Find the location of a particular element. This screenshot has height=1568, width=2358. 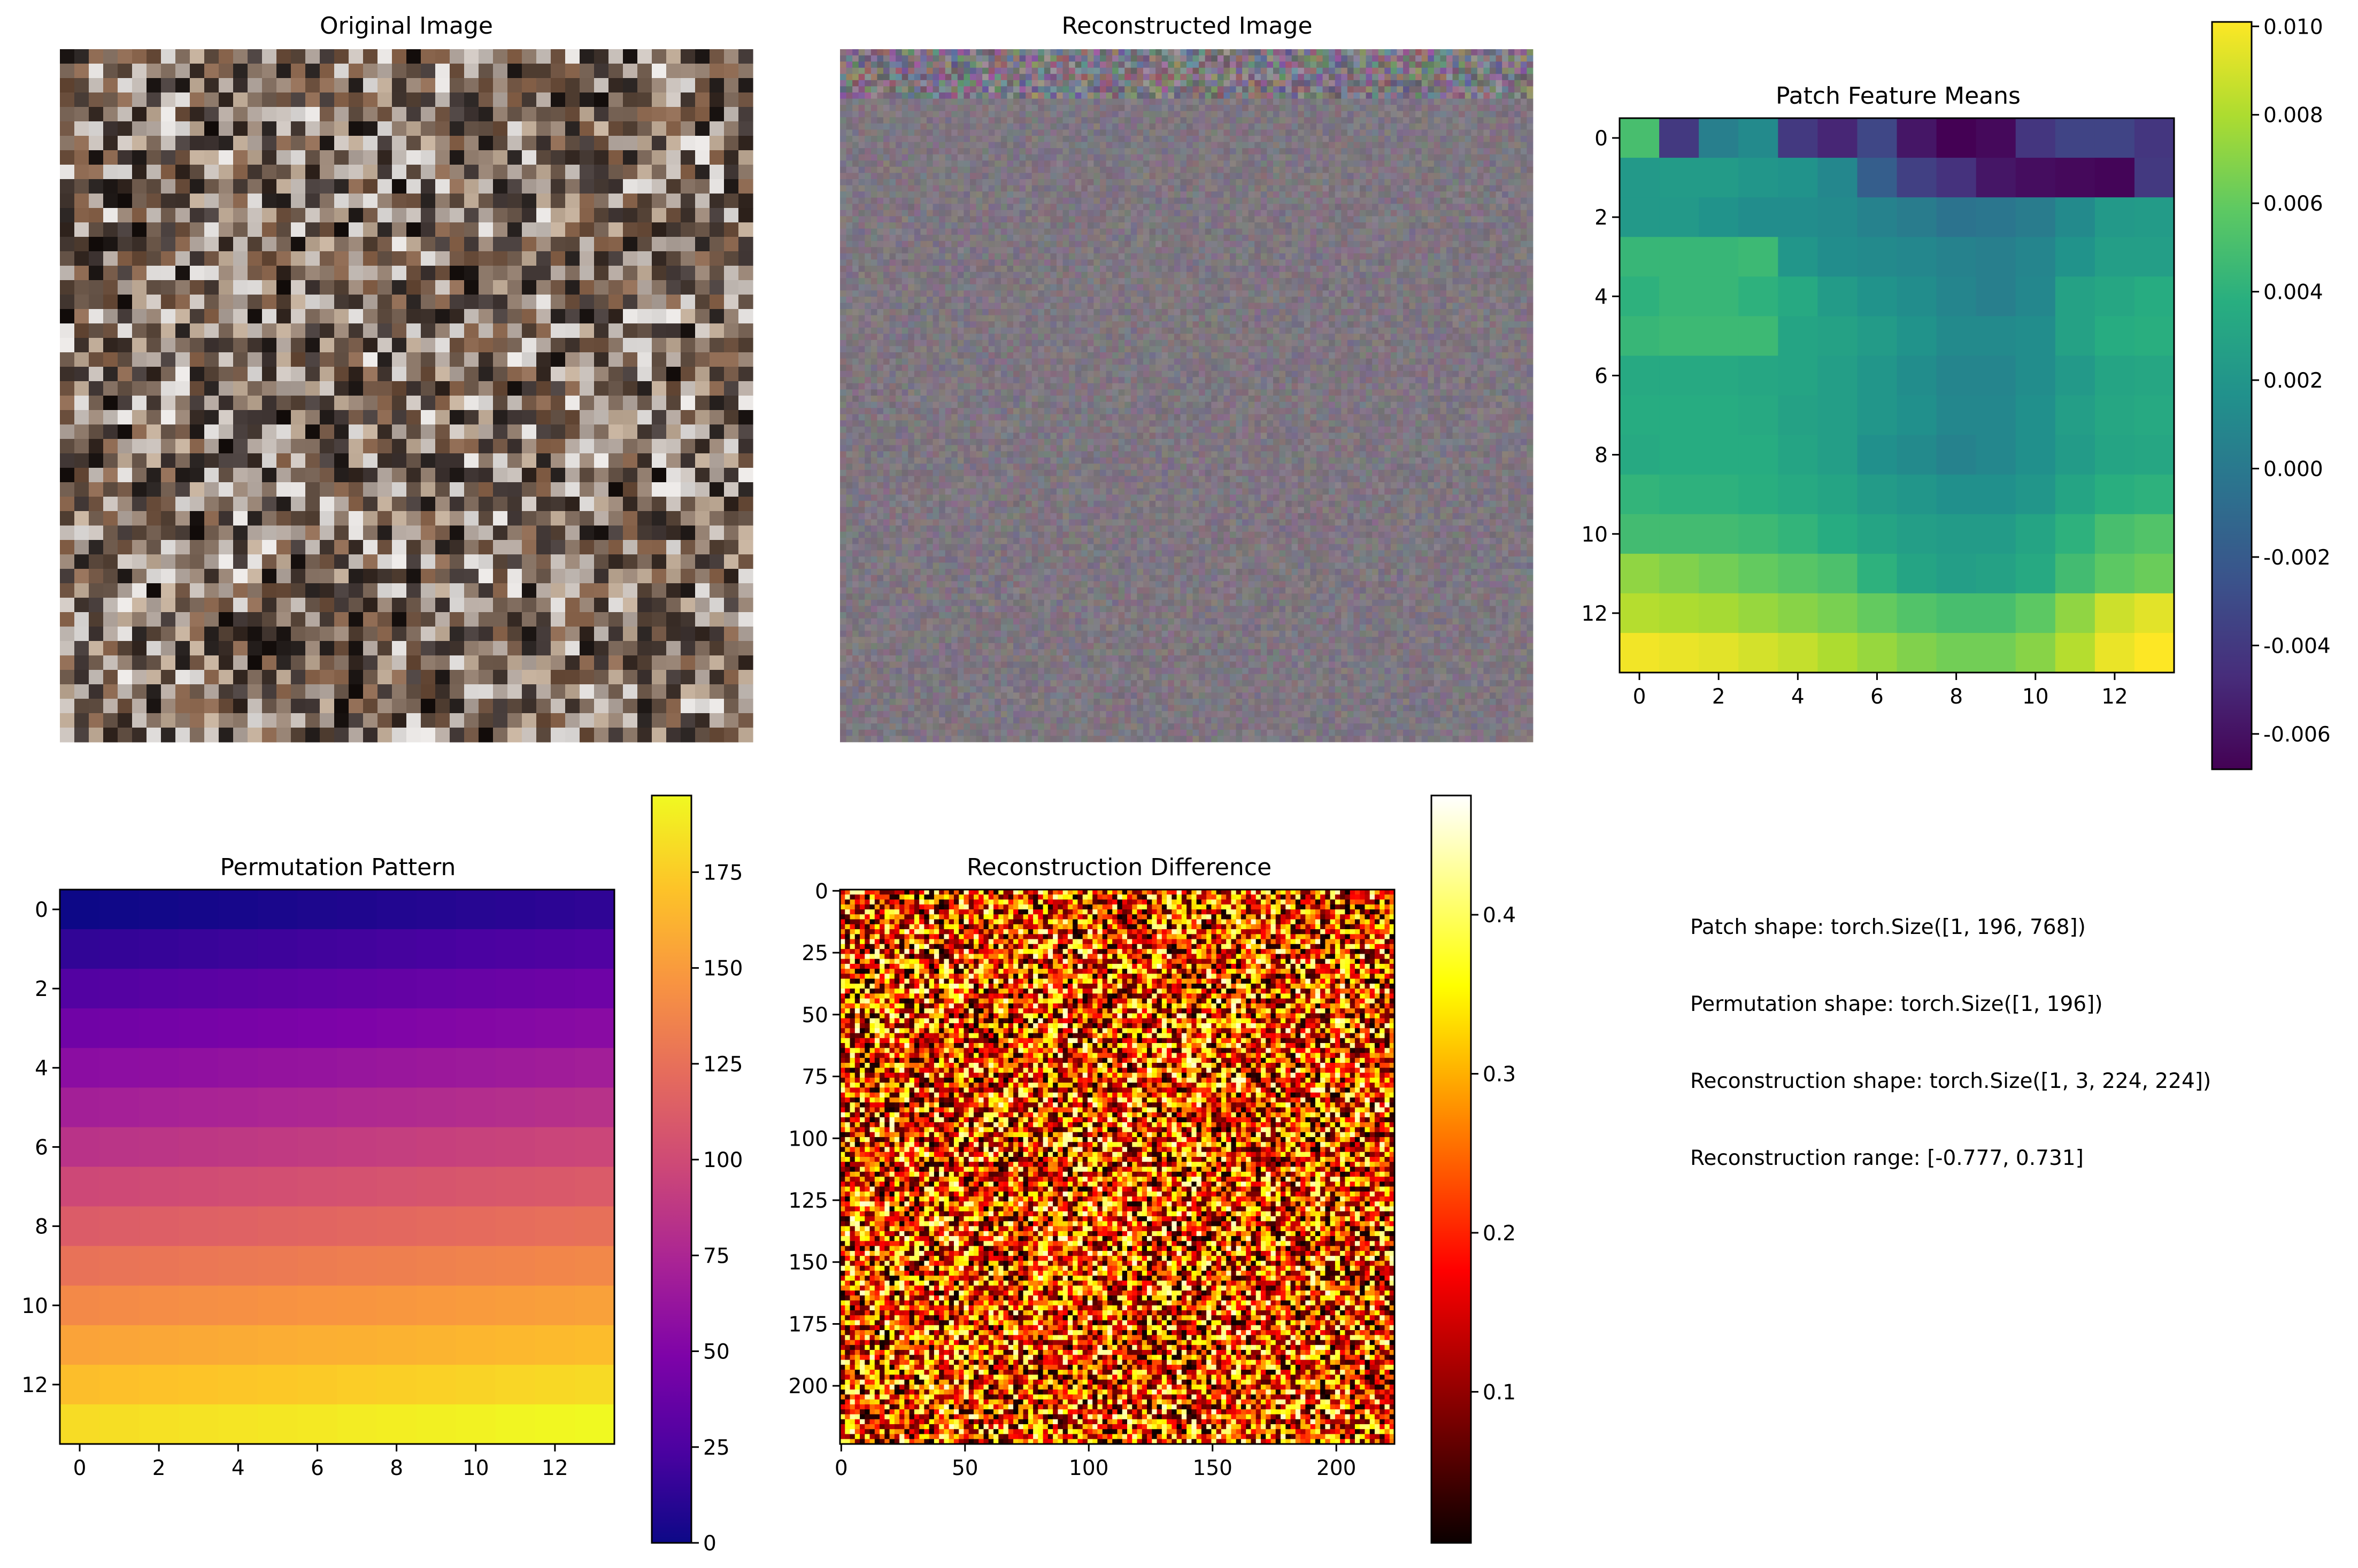

panel-original-image: Original Image is located at coordinates (406, 377).